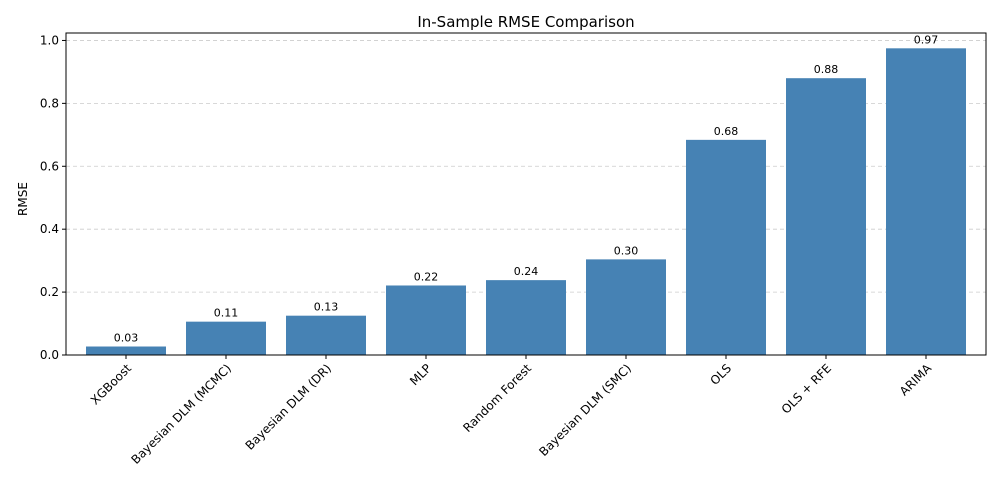 This screenshot has width=1000, height=500. I want to click on x-tick-label: Random Forest, so click(497, 398).